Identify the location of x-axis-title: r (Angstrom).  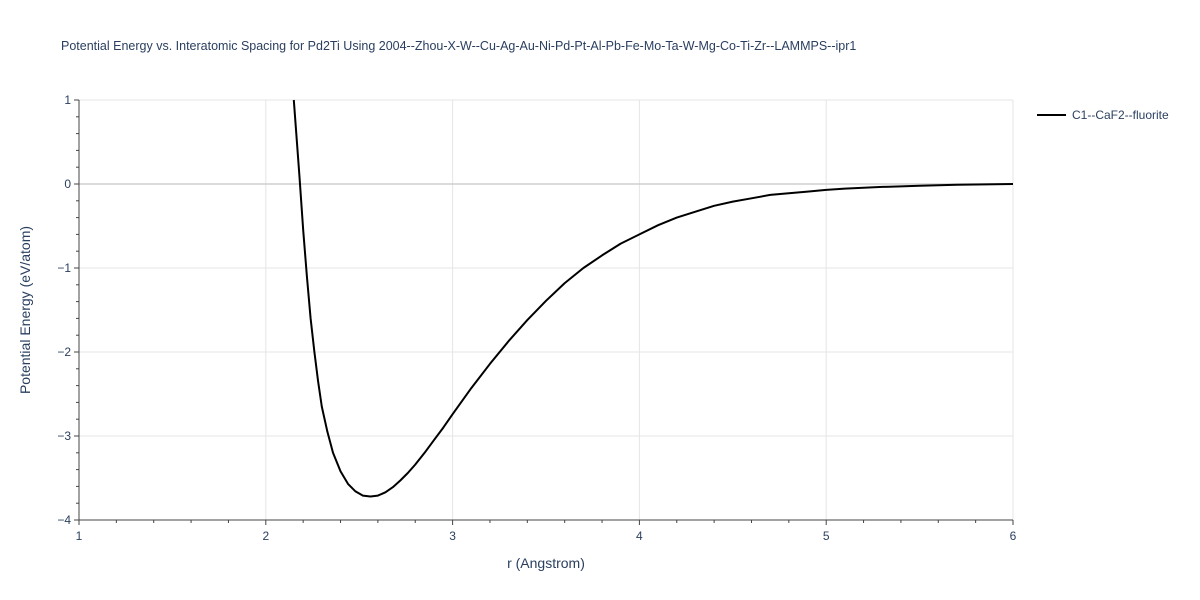
(546, 563).